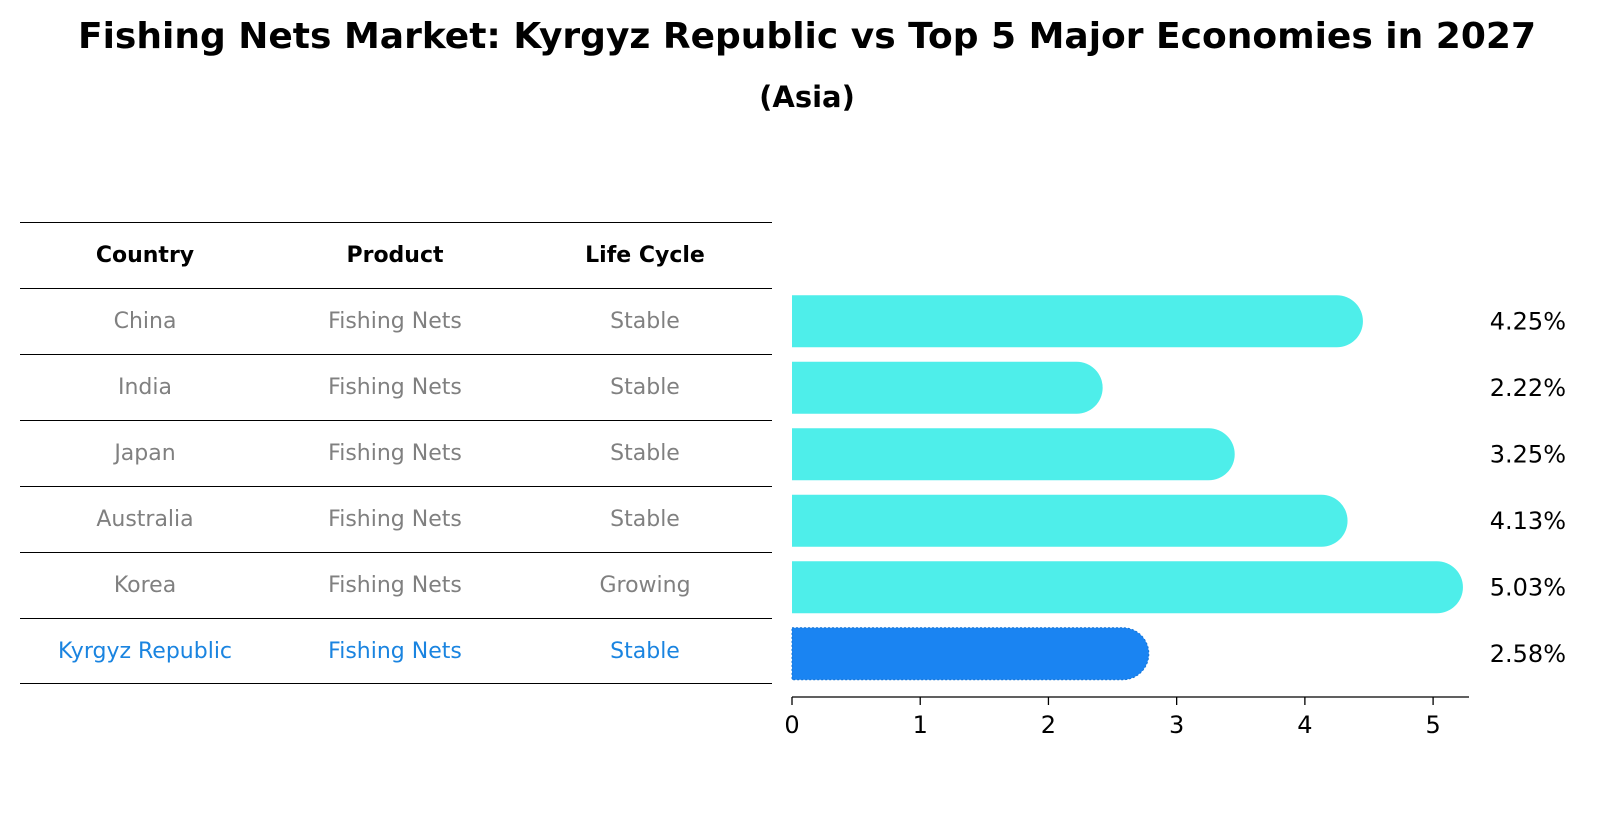 This screenshot has height=823, width=1614. I want to click on cell-country: Kyrgyz Republic, so click(145, 651).